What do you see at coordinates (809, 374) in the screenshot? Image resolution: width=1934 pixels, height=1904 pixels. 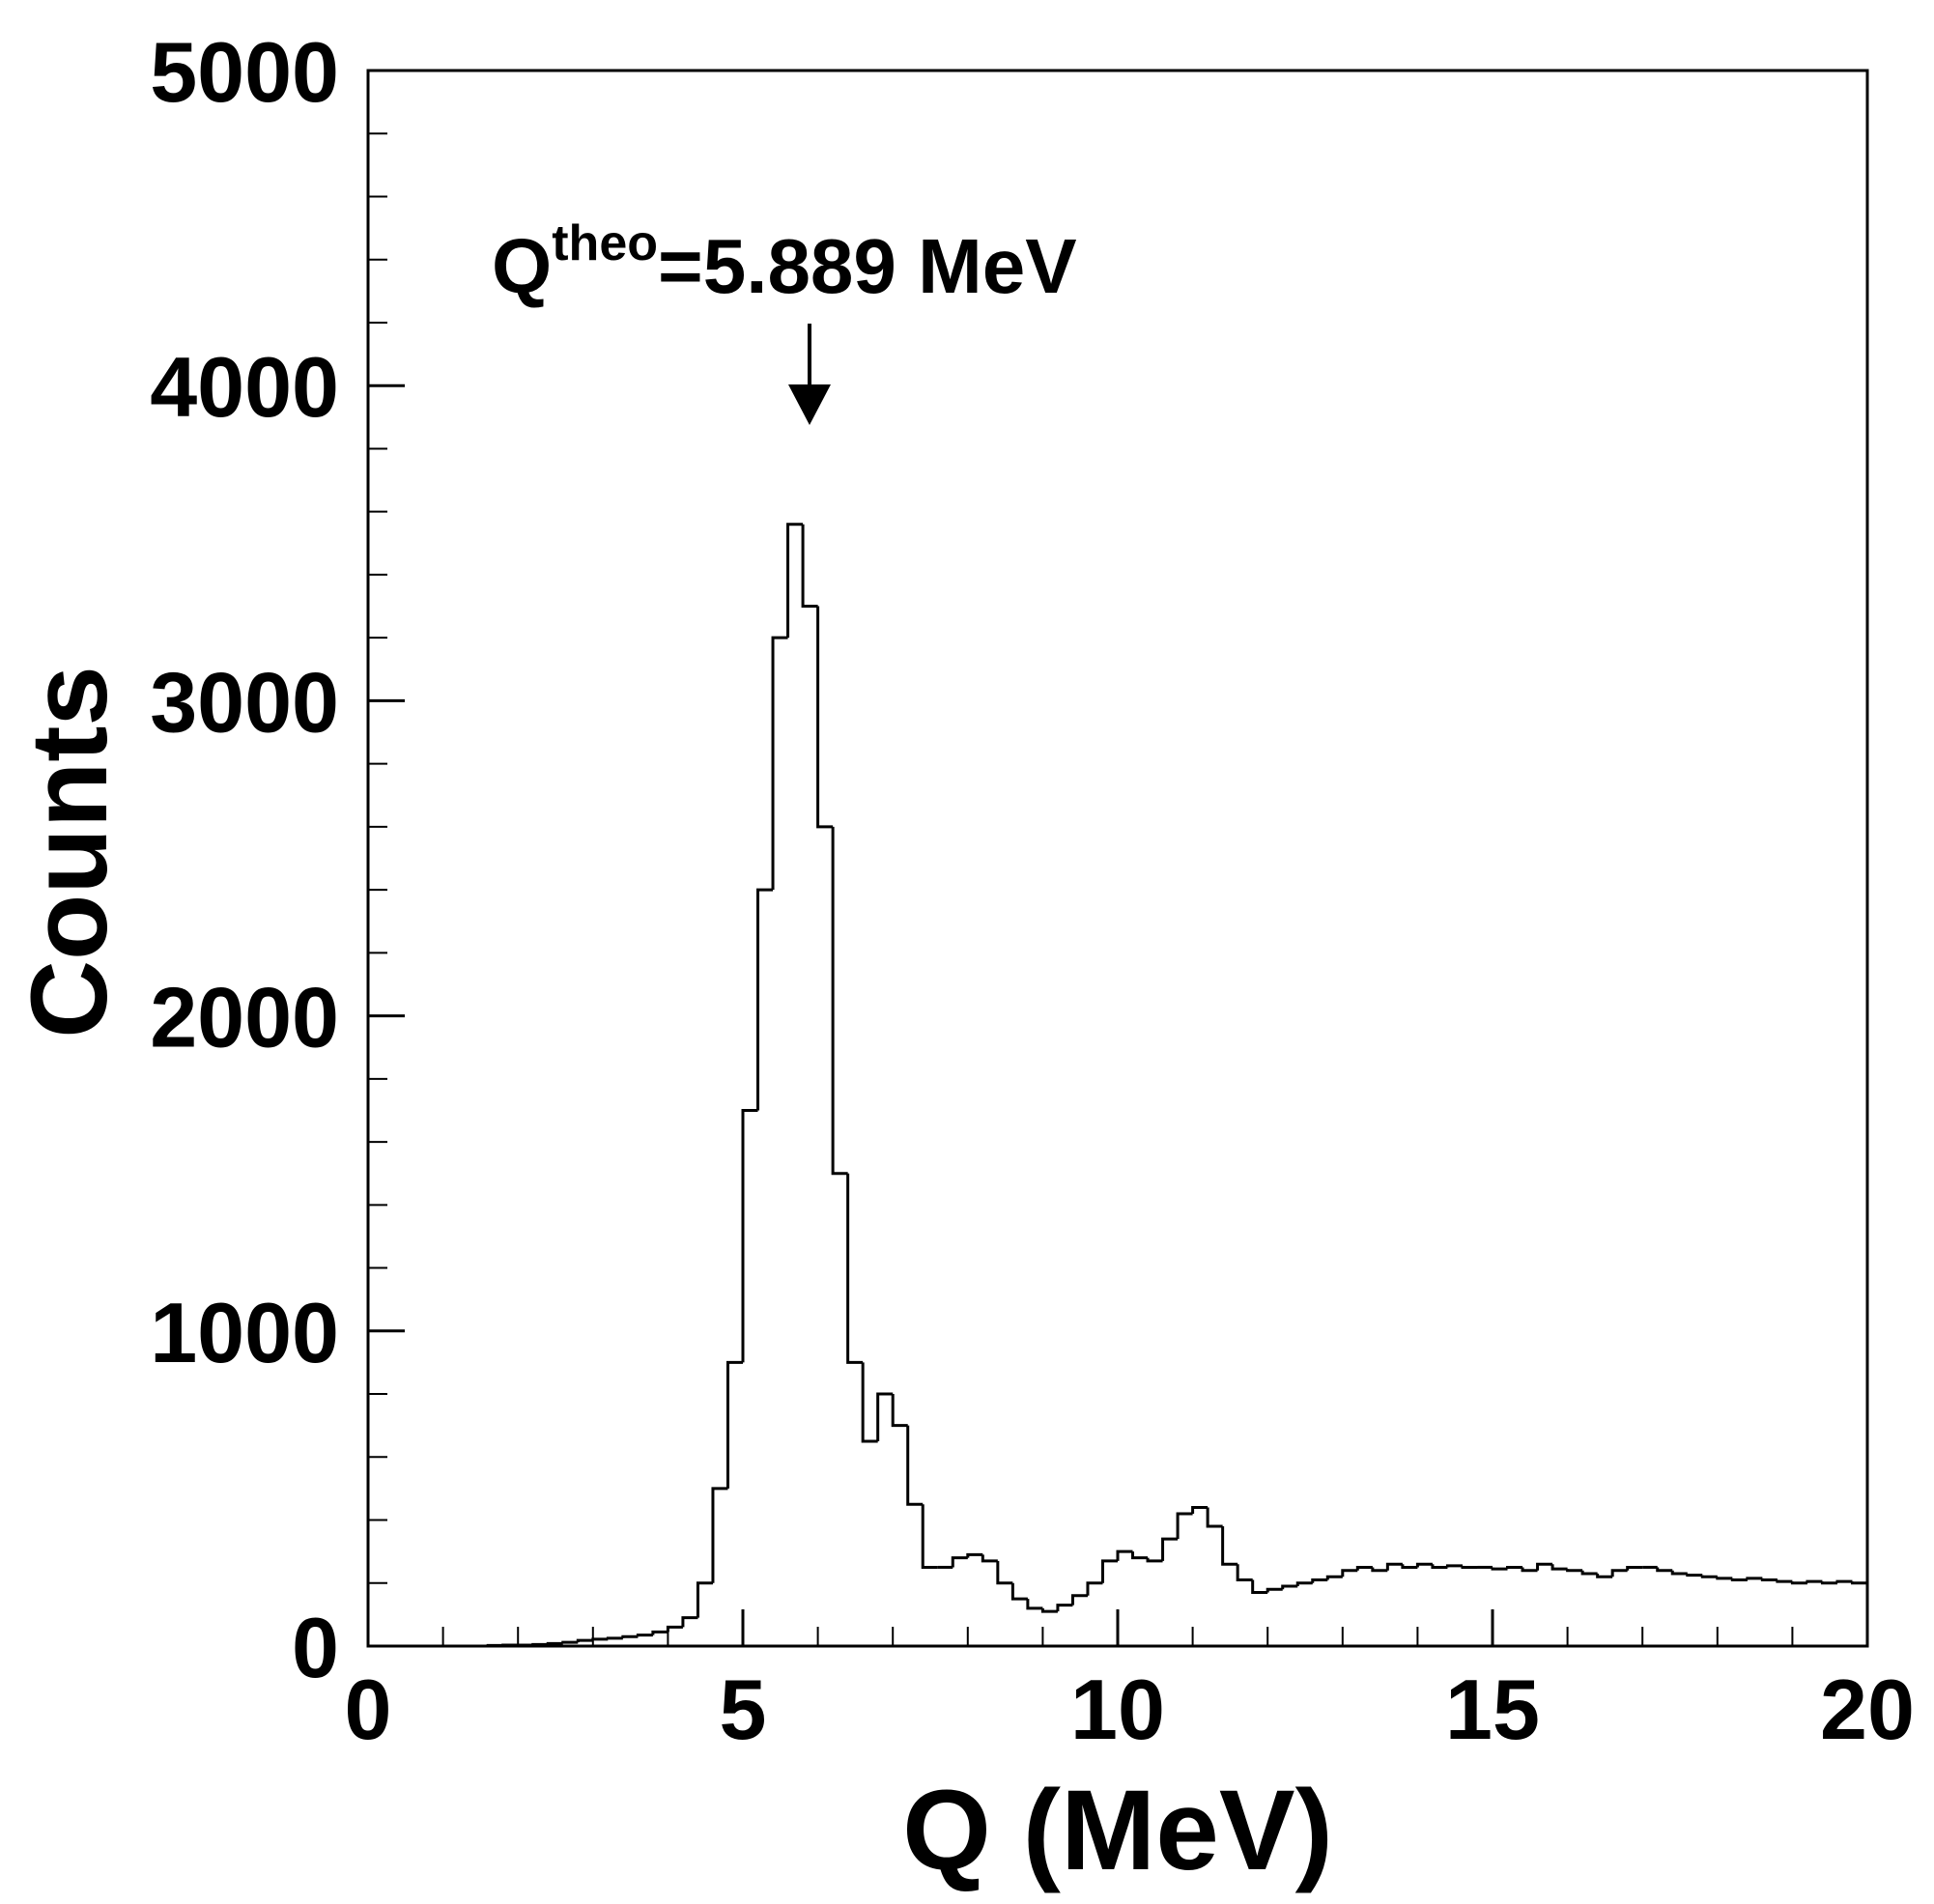 I see `annotation-arrow` at bounding box center [809, 374].